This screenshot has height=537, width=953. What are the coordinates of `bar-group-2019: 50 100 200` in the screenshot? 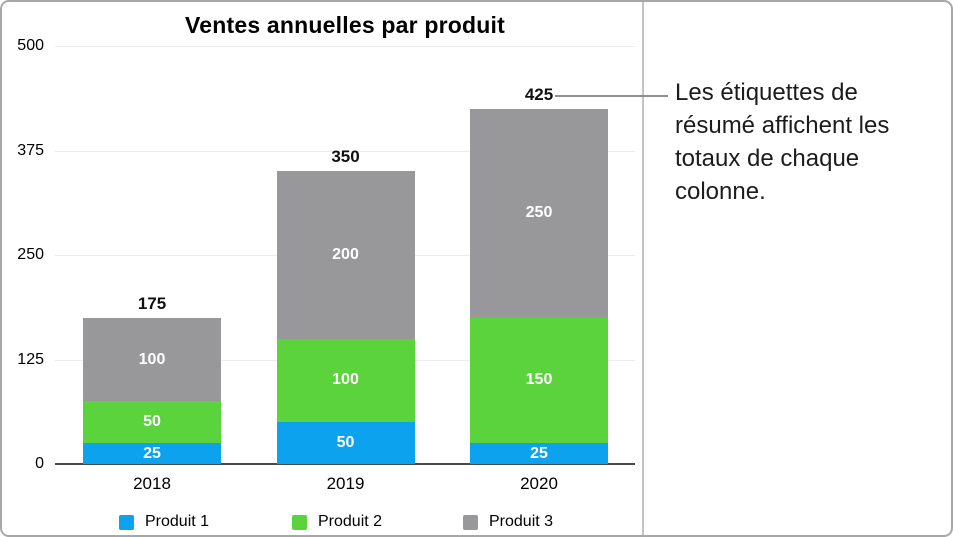 It's located at (345, 317).